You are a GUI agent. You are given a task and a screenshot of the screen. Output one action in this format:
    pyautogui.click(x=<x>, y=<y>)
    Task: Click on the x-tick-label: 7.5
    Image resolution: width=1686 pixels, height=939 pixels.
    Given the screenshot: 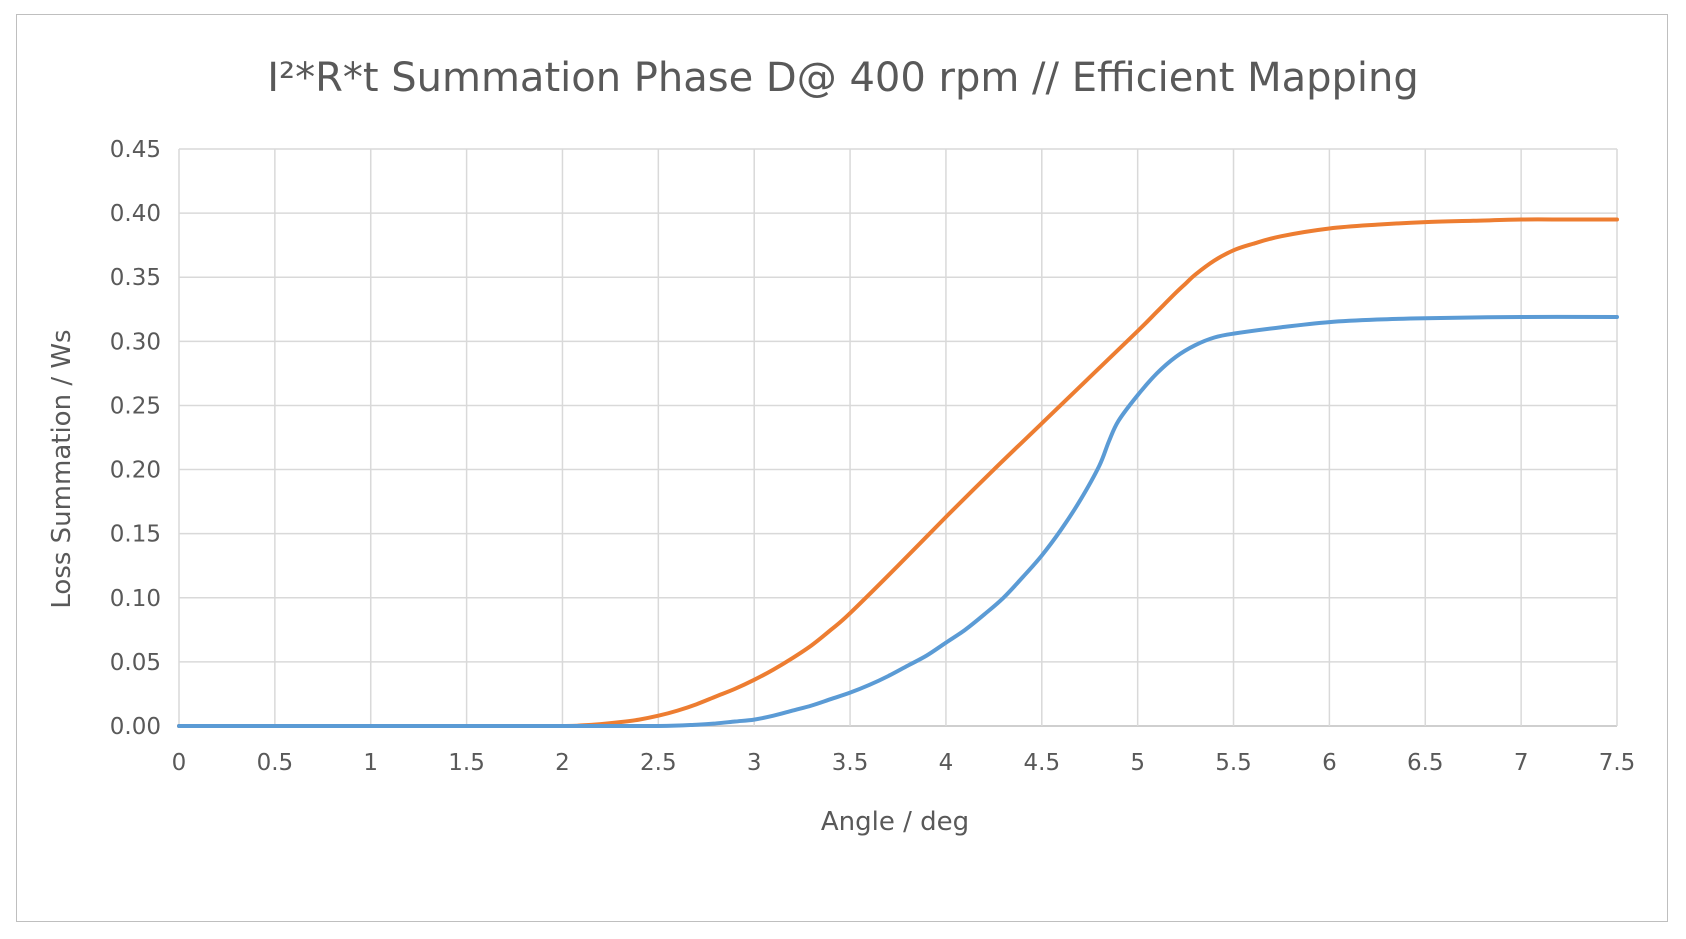 What is the action you would take?
    pyautogui.click(x=1617, y=763)
    